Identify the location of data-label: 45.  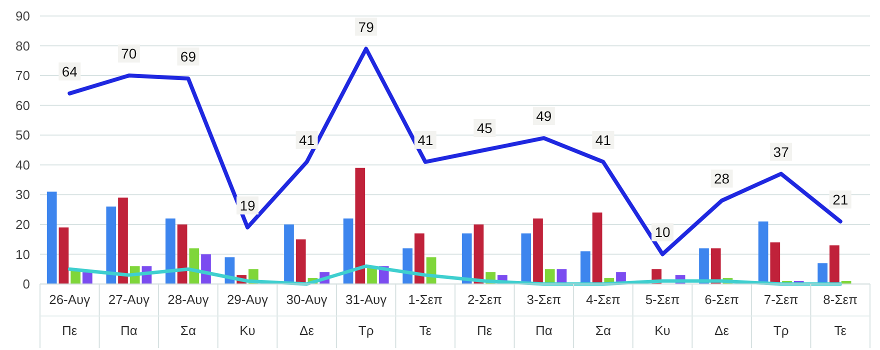
(484, 128).